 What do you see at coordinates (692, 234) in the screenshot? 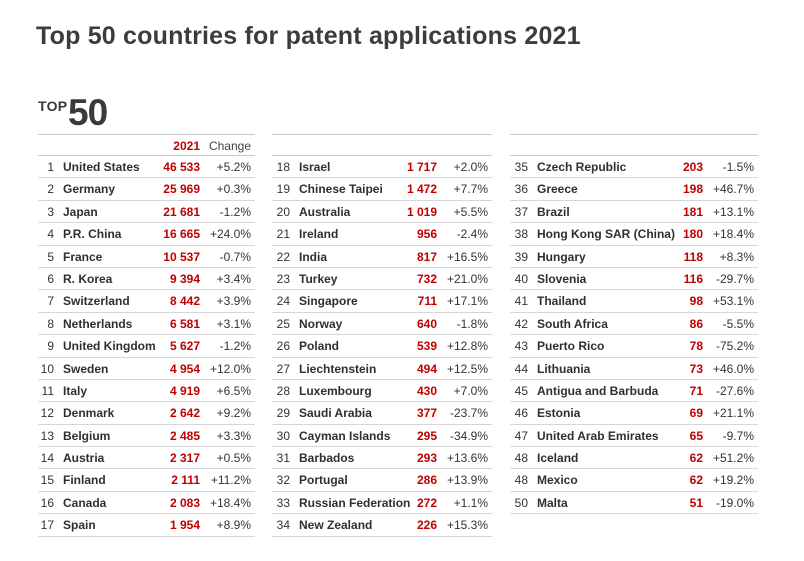
I see `value-2021: 180` at bounding box center [692, 234].